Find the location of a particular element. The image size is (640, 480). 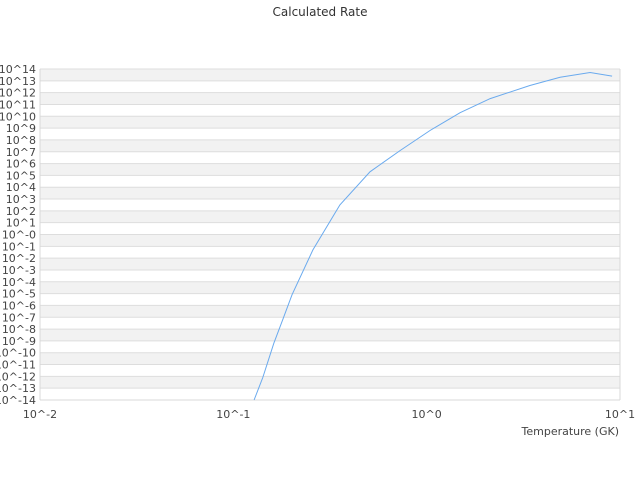

y-tick-label: 10^-11 is located at coordinates (18, 365).